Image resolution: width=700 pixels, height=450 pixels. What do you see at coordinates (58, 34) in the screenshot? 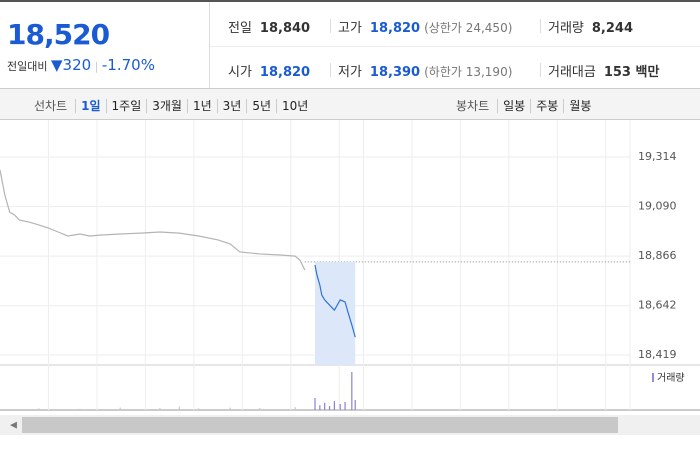
I see `price: 18,520` at bounding box center [58, 34].